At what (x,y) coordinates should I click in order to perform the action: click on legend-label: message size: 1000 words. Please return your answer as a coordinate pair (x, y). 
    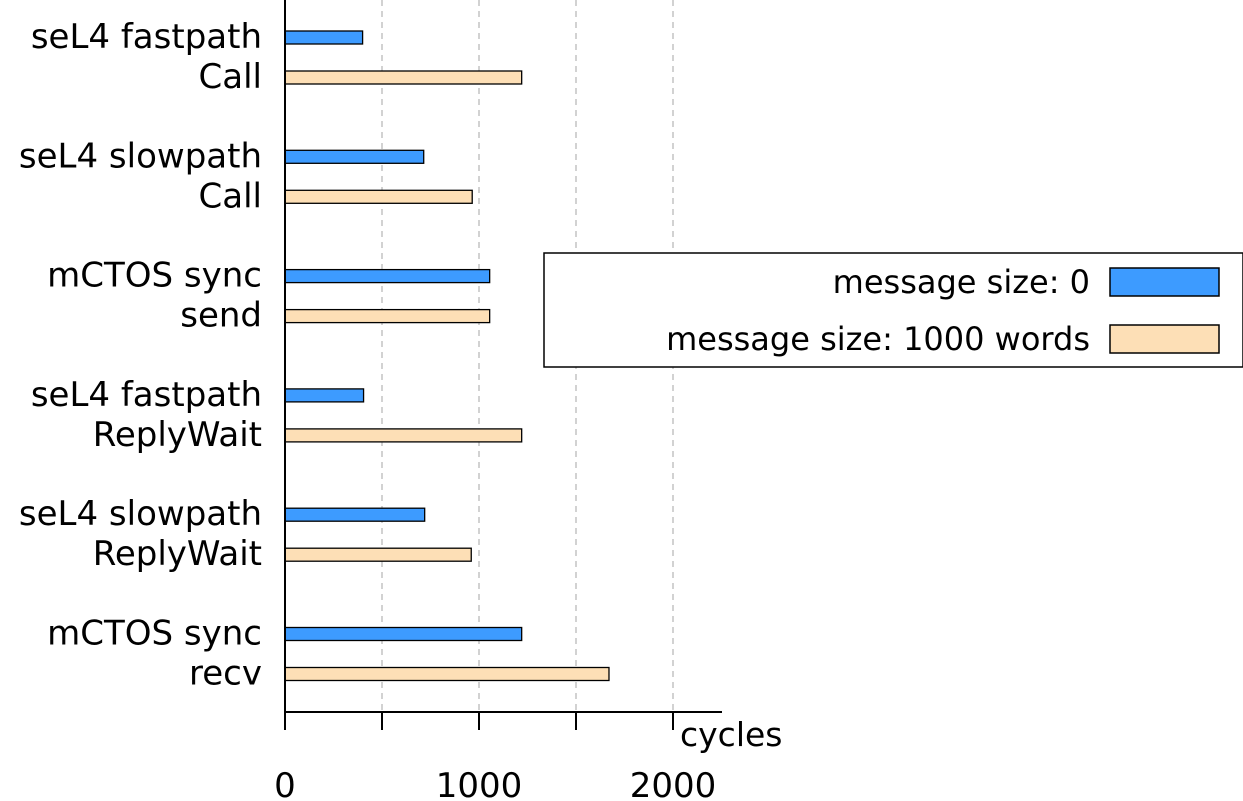
    Looking at the image, I should click on (878, 339).